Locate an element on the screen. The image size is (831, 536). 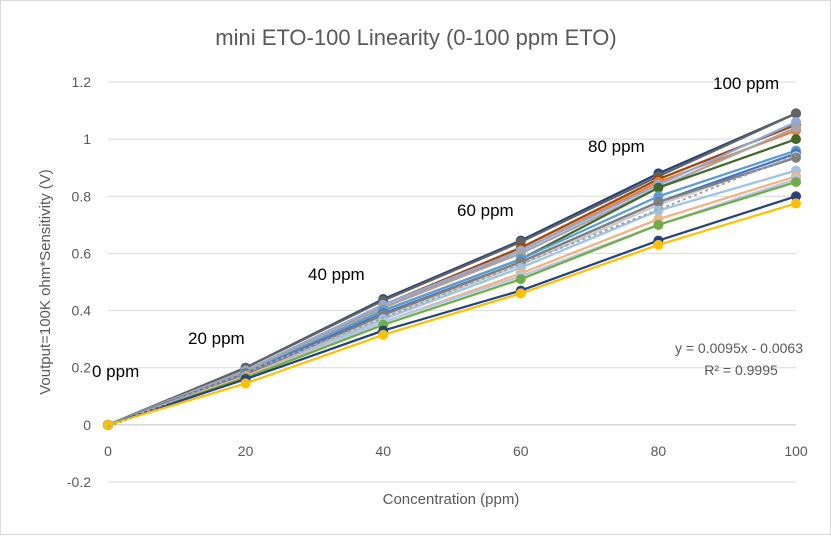
y-tick-label: 0.4 is located at coordinates (82, 311).